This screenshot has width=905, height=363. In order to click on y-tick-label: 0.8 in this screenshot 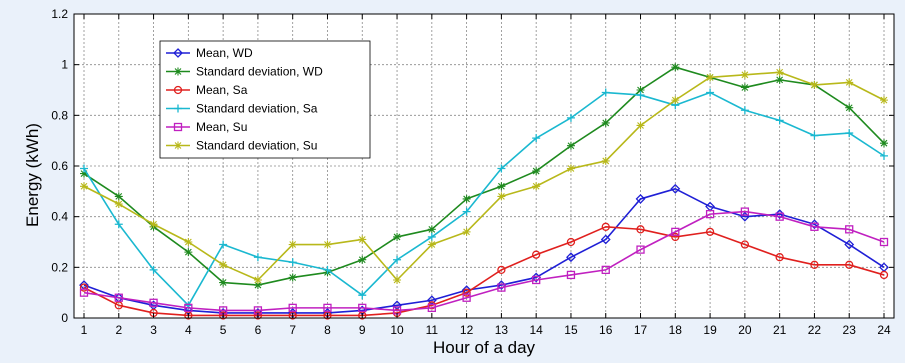, I will do `click(59, 115)`.